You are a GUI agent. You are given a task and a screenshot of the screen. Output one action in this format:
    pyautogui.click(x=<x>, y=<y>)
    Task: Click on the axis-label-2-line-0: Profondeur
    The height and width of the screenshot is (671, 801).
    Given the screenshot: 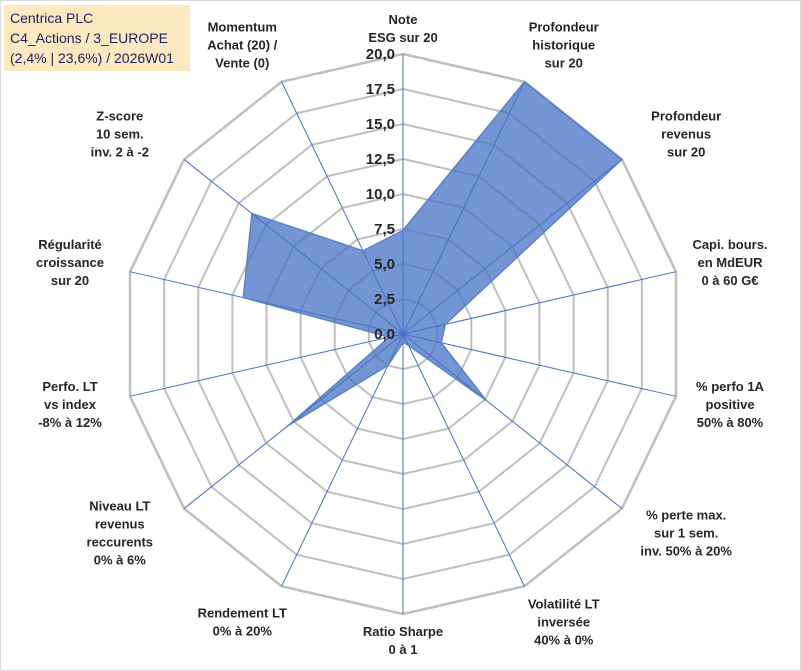 What is the action you would take?
    pyautogui.click(x=686, y=115)
    